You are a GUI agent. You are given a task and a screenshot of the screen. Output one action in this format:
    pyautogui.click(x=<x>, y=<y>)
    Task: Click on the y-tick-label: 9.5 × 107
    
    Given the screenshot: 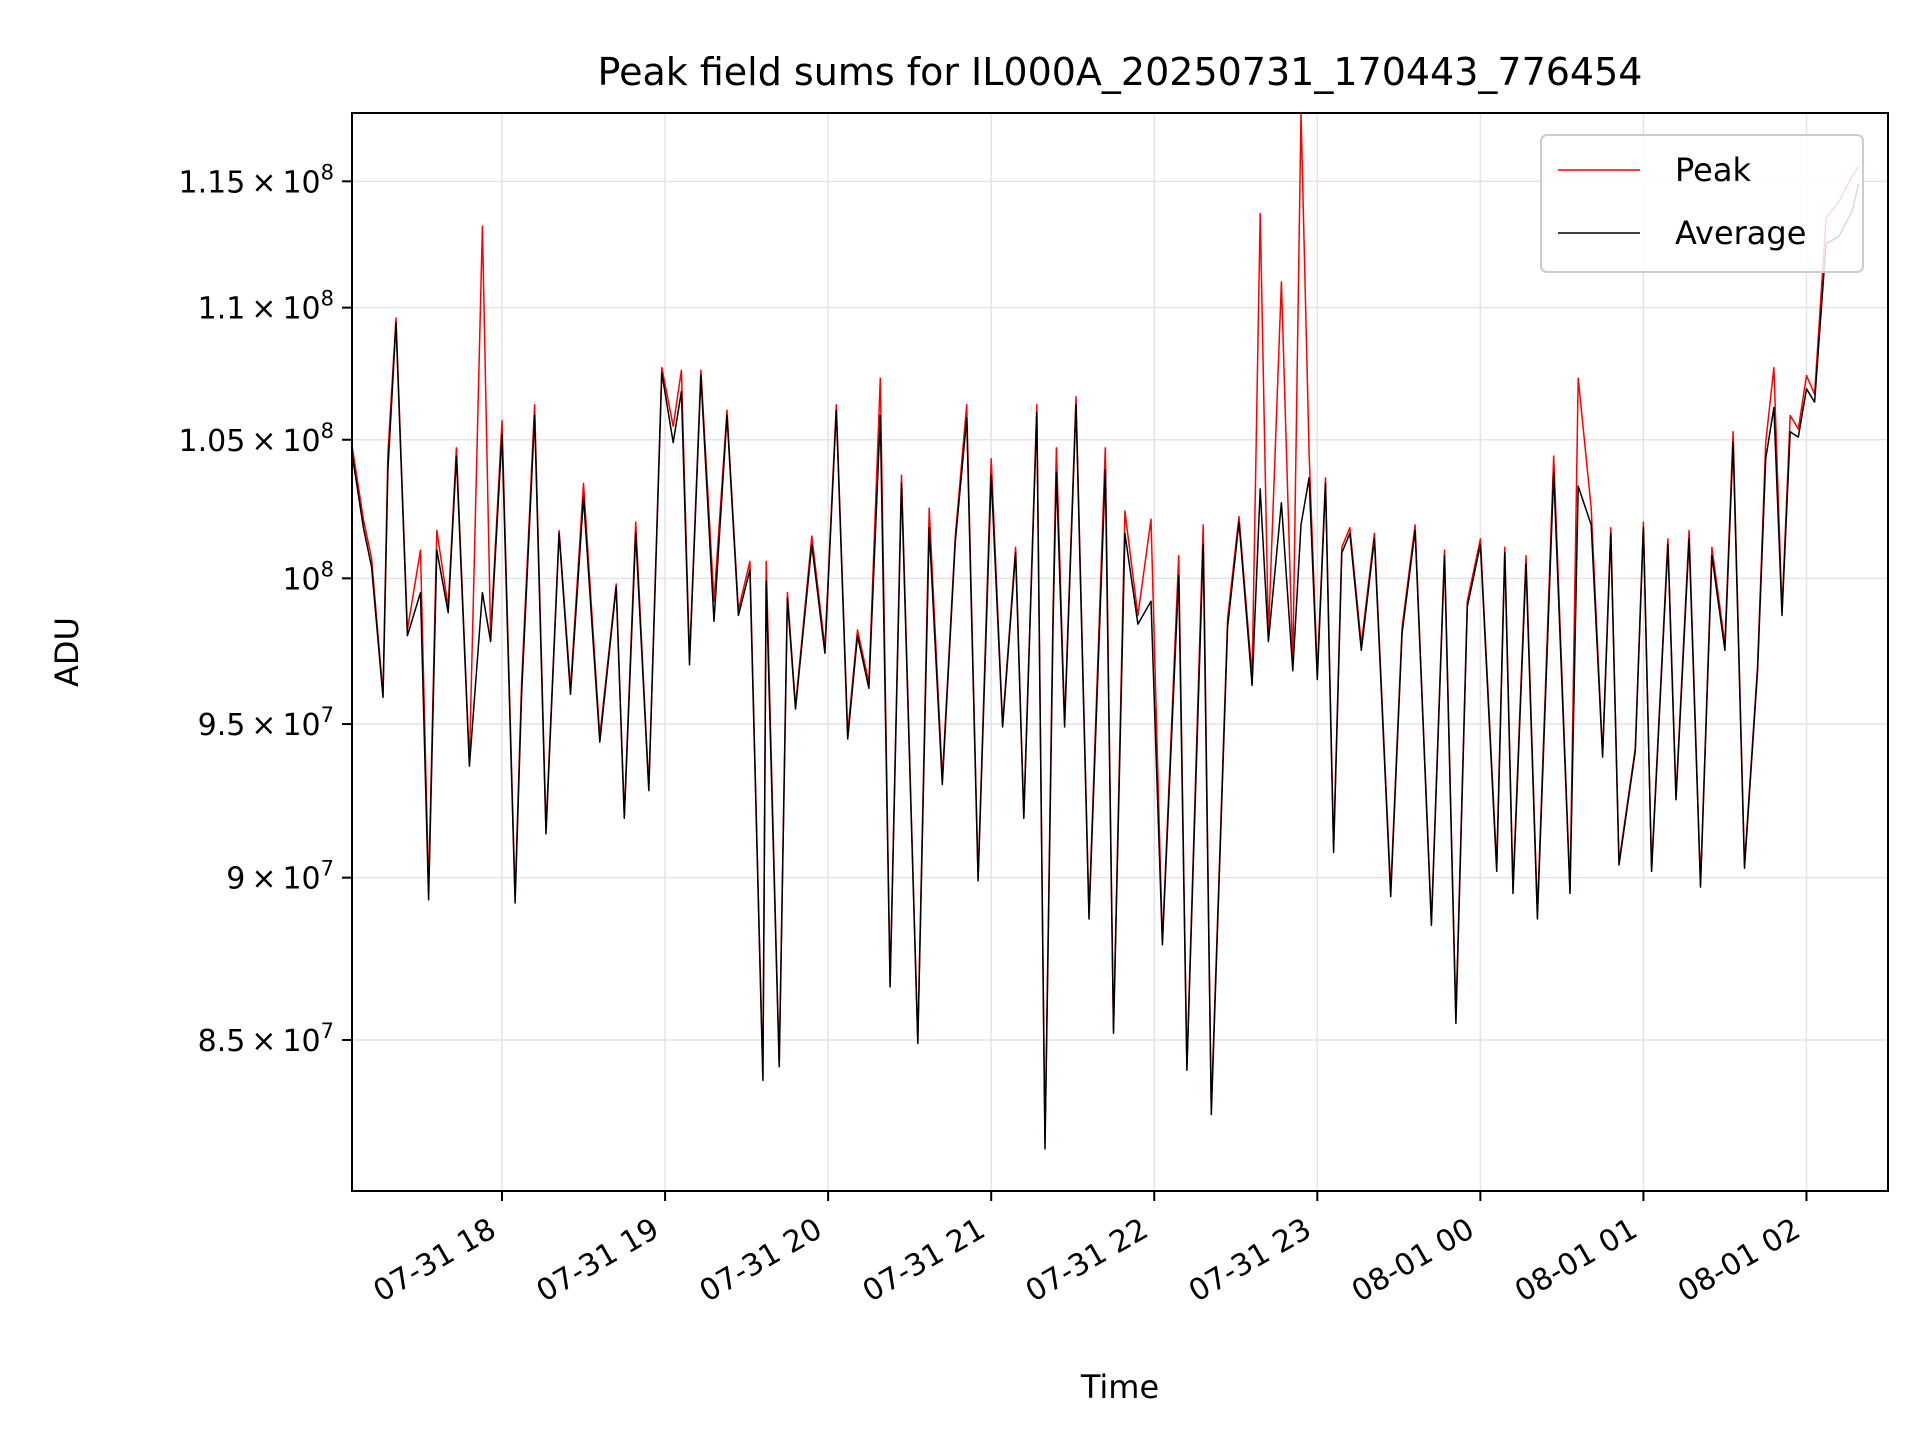 What is the action you would take?
    pyautogui.click(x=266, y=723)
    